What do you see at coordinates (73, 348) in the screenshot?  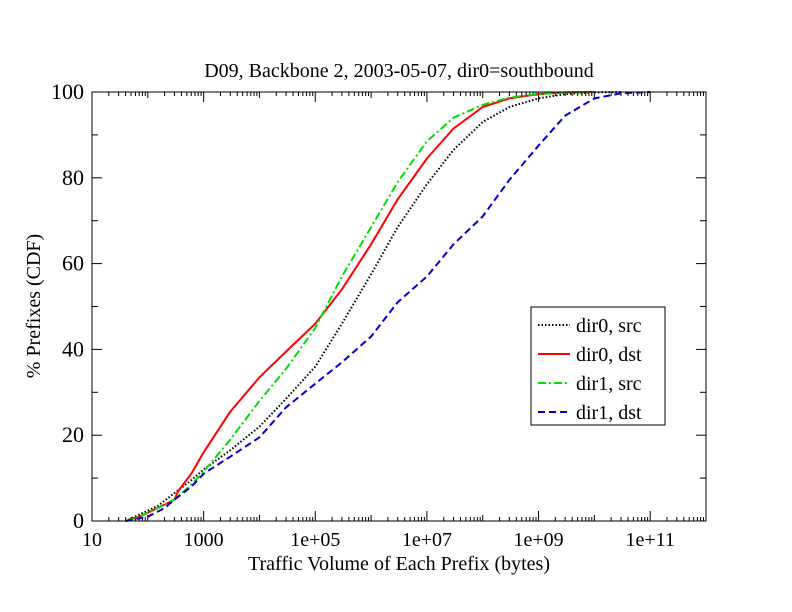 I see `y-tick-label: 40` at bounding box center [73, 348].